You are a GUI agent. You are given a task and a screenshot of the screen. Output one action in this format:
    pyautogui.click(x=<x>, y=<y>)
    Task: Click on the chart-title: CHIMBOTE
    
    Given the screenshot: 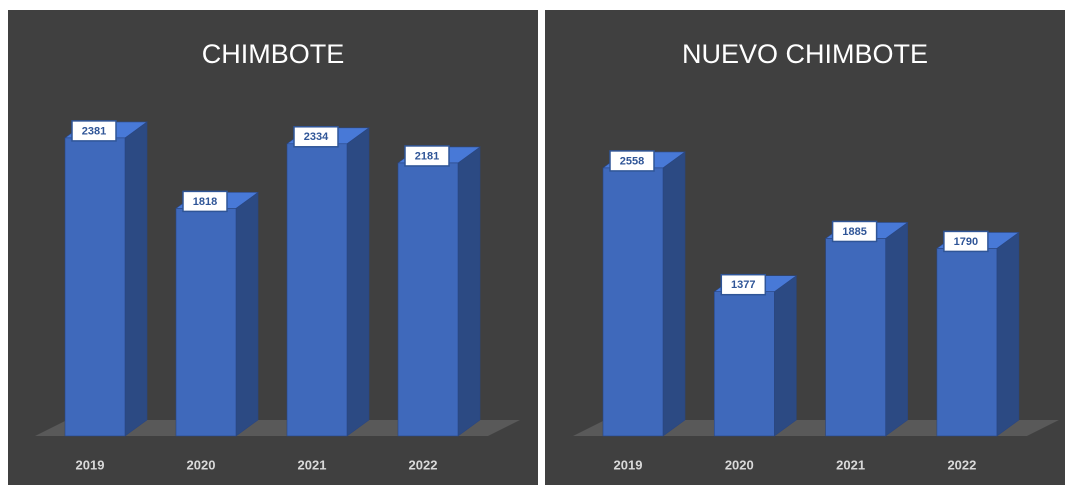 What is the action you would take?
    pyautogui.click(x=273, y=54)
    